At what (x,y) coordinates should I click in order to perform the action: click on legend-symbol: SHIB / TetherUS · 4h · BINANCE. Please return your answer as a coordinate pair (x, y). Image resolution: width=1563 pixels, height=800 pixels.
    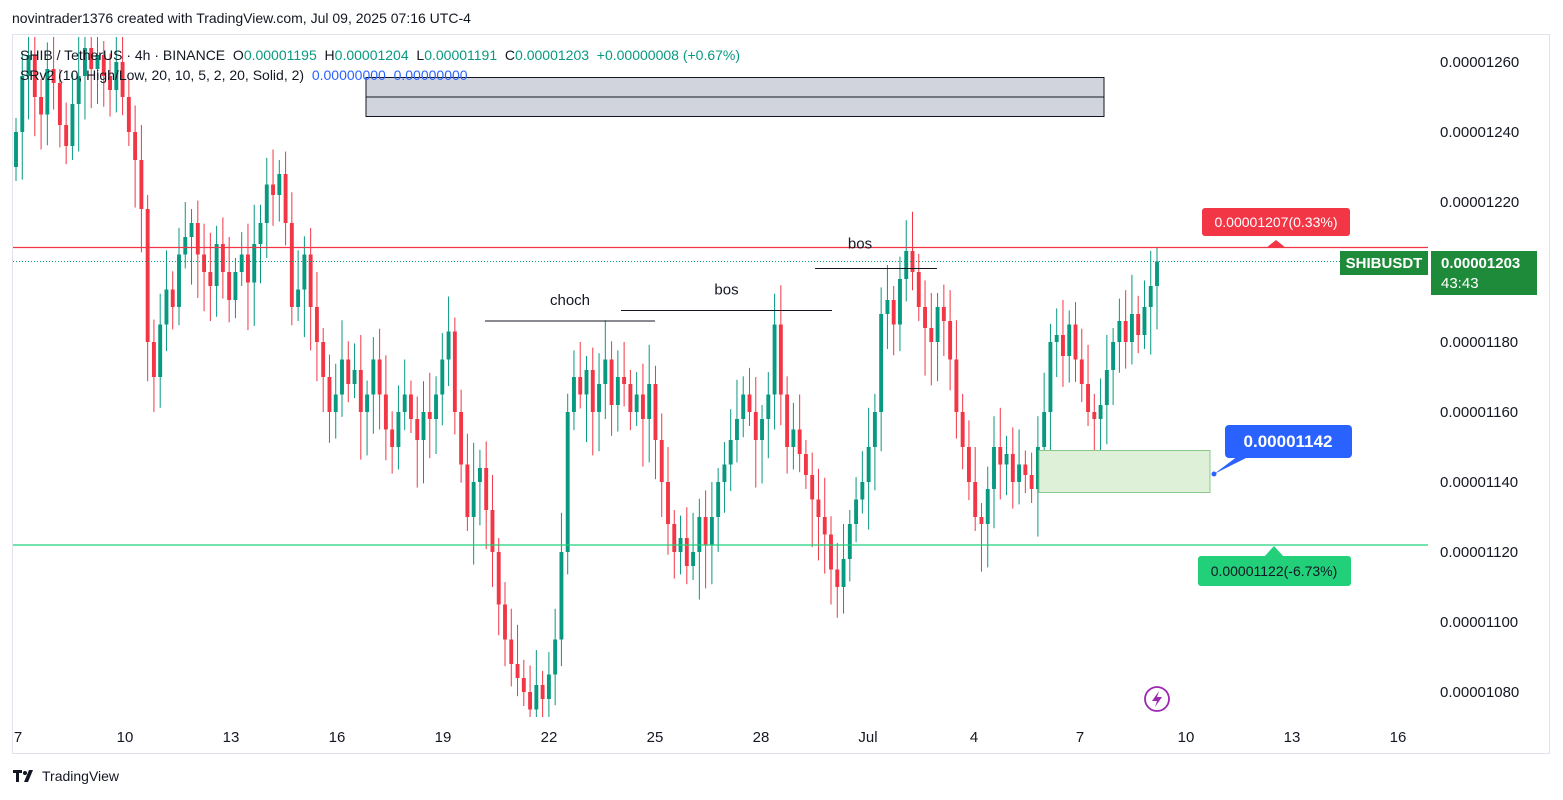
    Looking at the image, I should click on (123, 55).